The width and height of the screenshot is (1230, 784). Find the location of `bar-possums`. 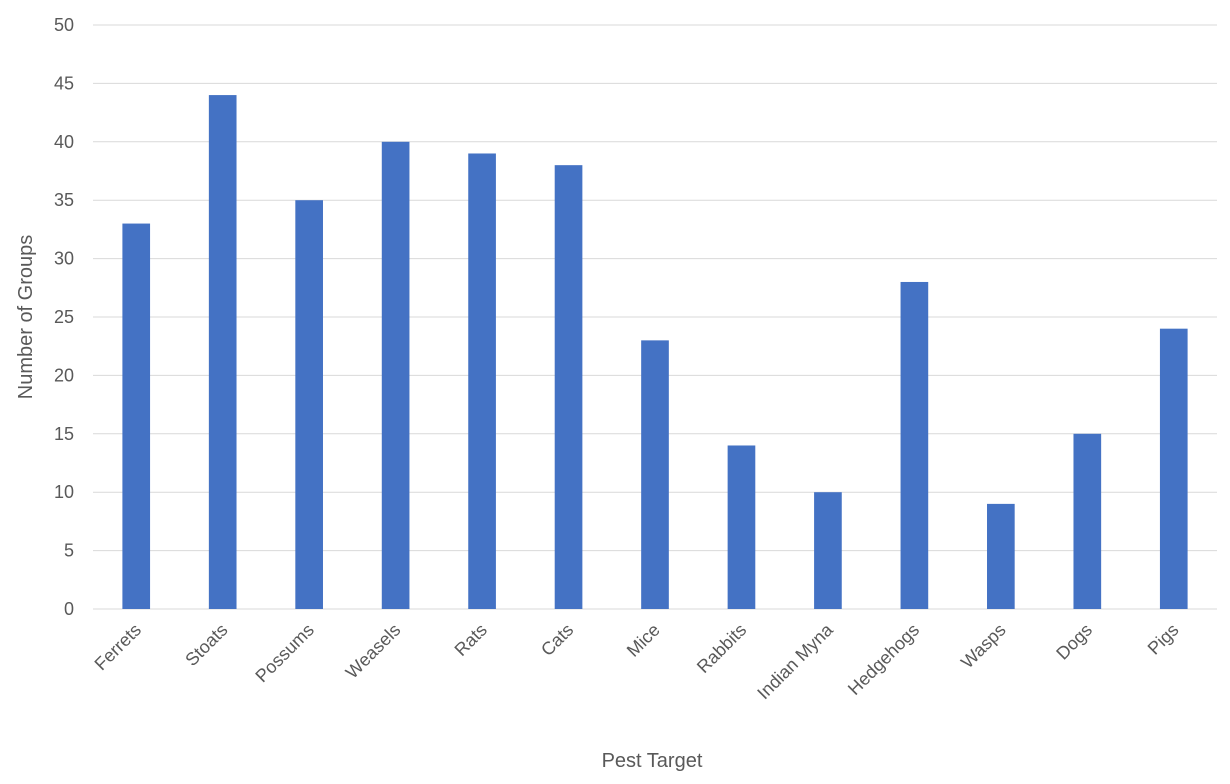

bar-possums is located at coordinates (309, 404).